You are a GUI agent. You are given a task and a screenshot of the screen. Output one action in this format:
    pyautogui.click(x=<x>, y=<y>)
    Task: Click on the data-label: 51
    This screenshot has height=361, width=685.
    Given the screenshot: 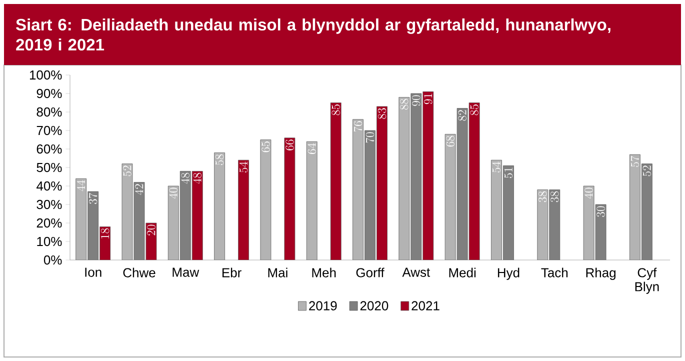 What is the action you would take?
    pyautogui.click(x=508, y=173)
    